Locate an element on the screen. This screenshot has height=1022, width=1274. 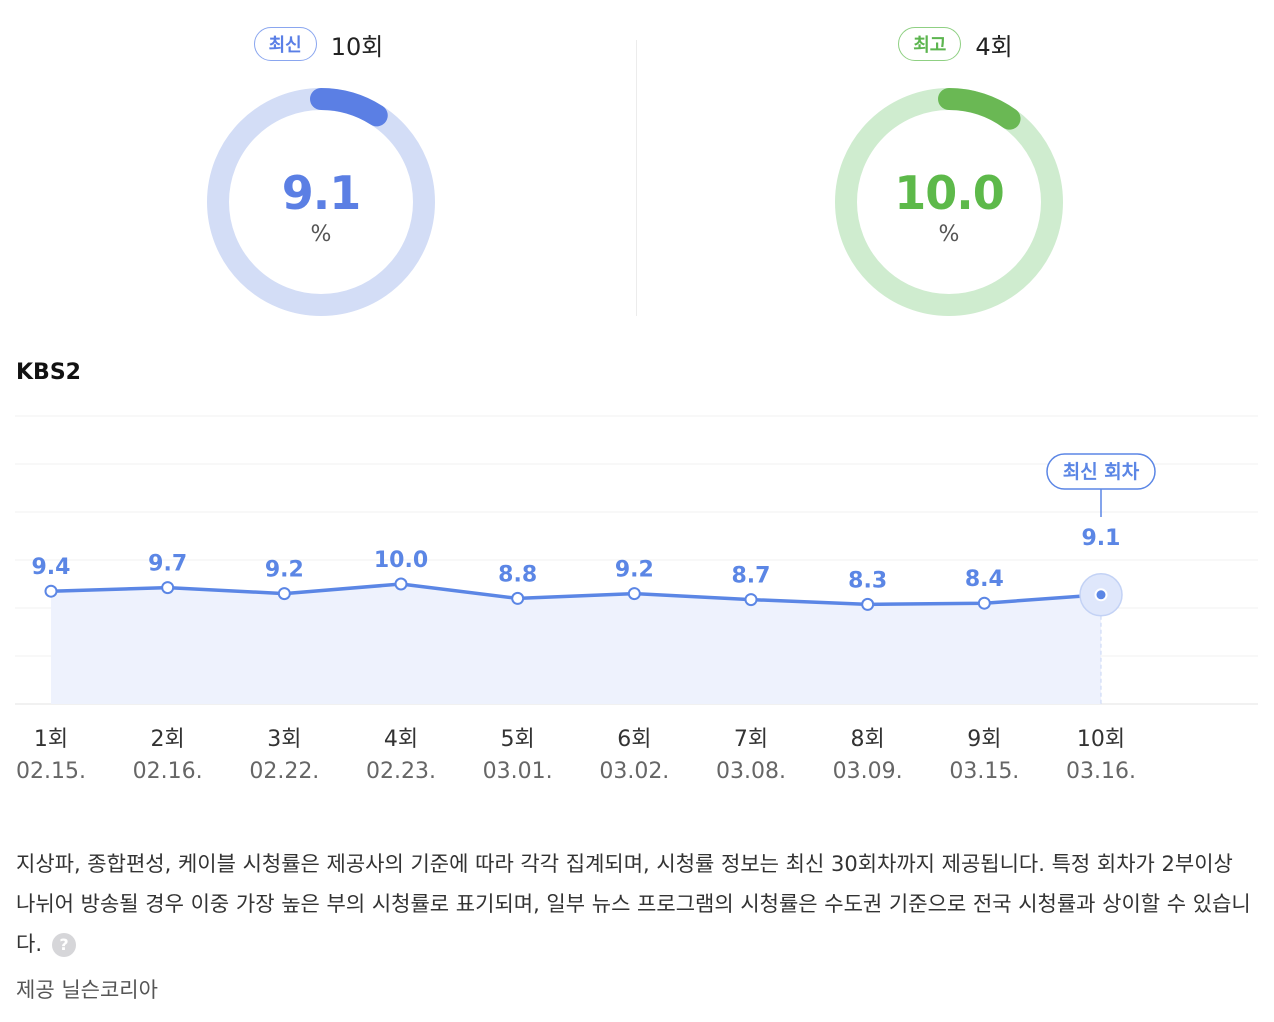
highest-donut-svg is located at coordinates (949, 202).